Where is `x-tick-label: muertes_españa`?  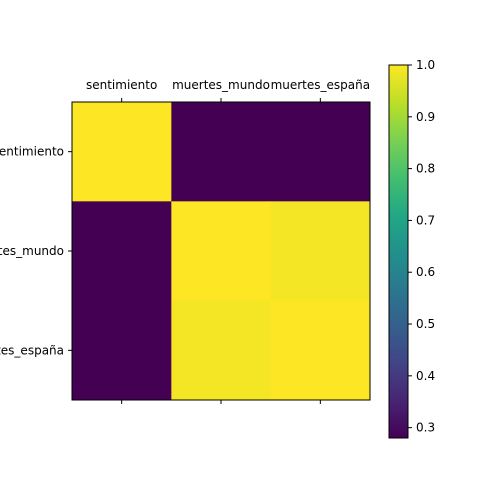 x-tick-label: muertes_españa is located at coordinates (321, 85).